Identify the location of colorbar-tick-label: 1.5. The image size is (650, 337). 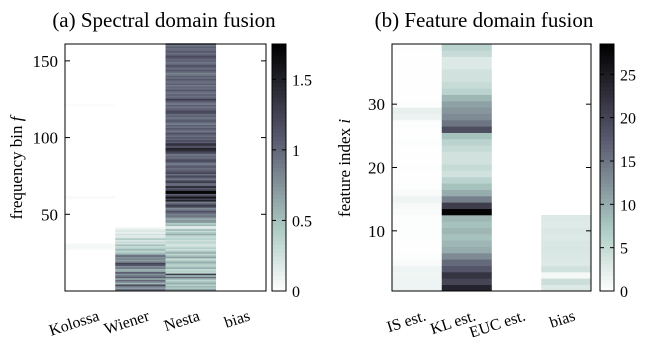
(302, 80).